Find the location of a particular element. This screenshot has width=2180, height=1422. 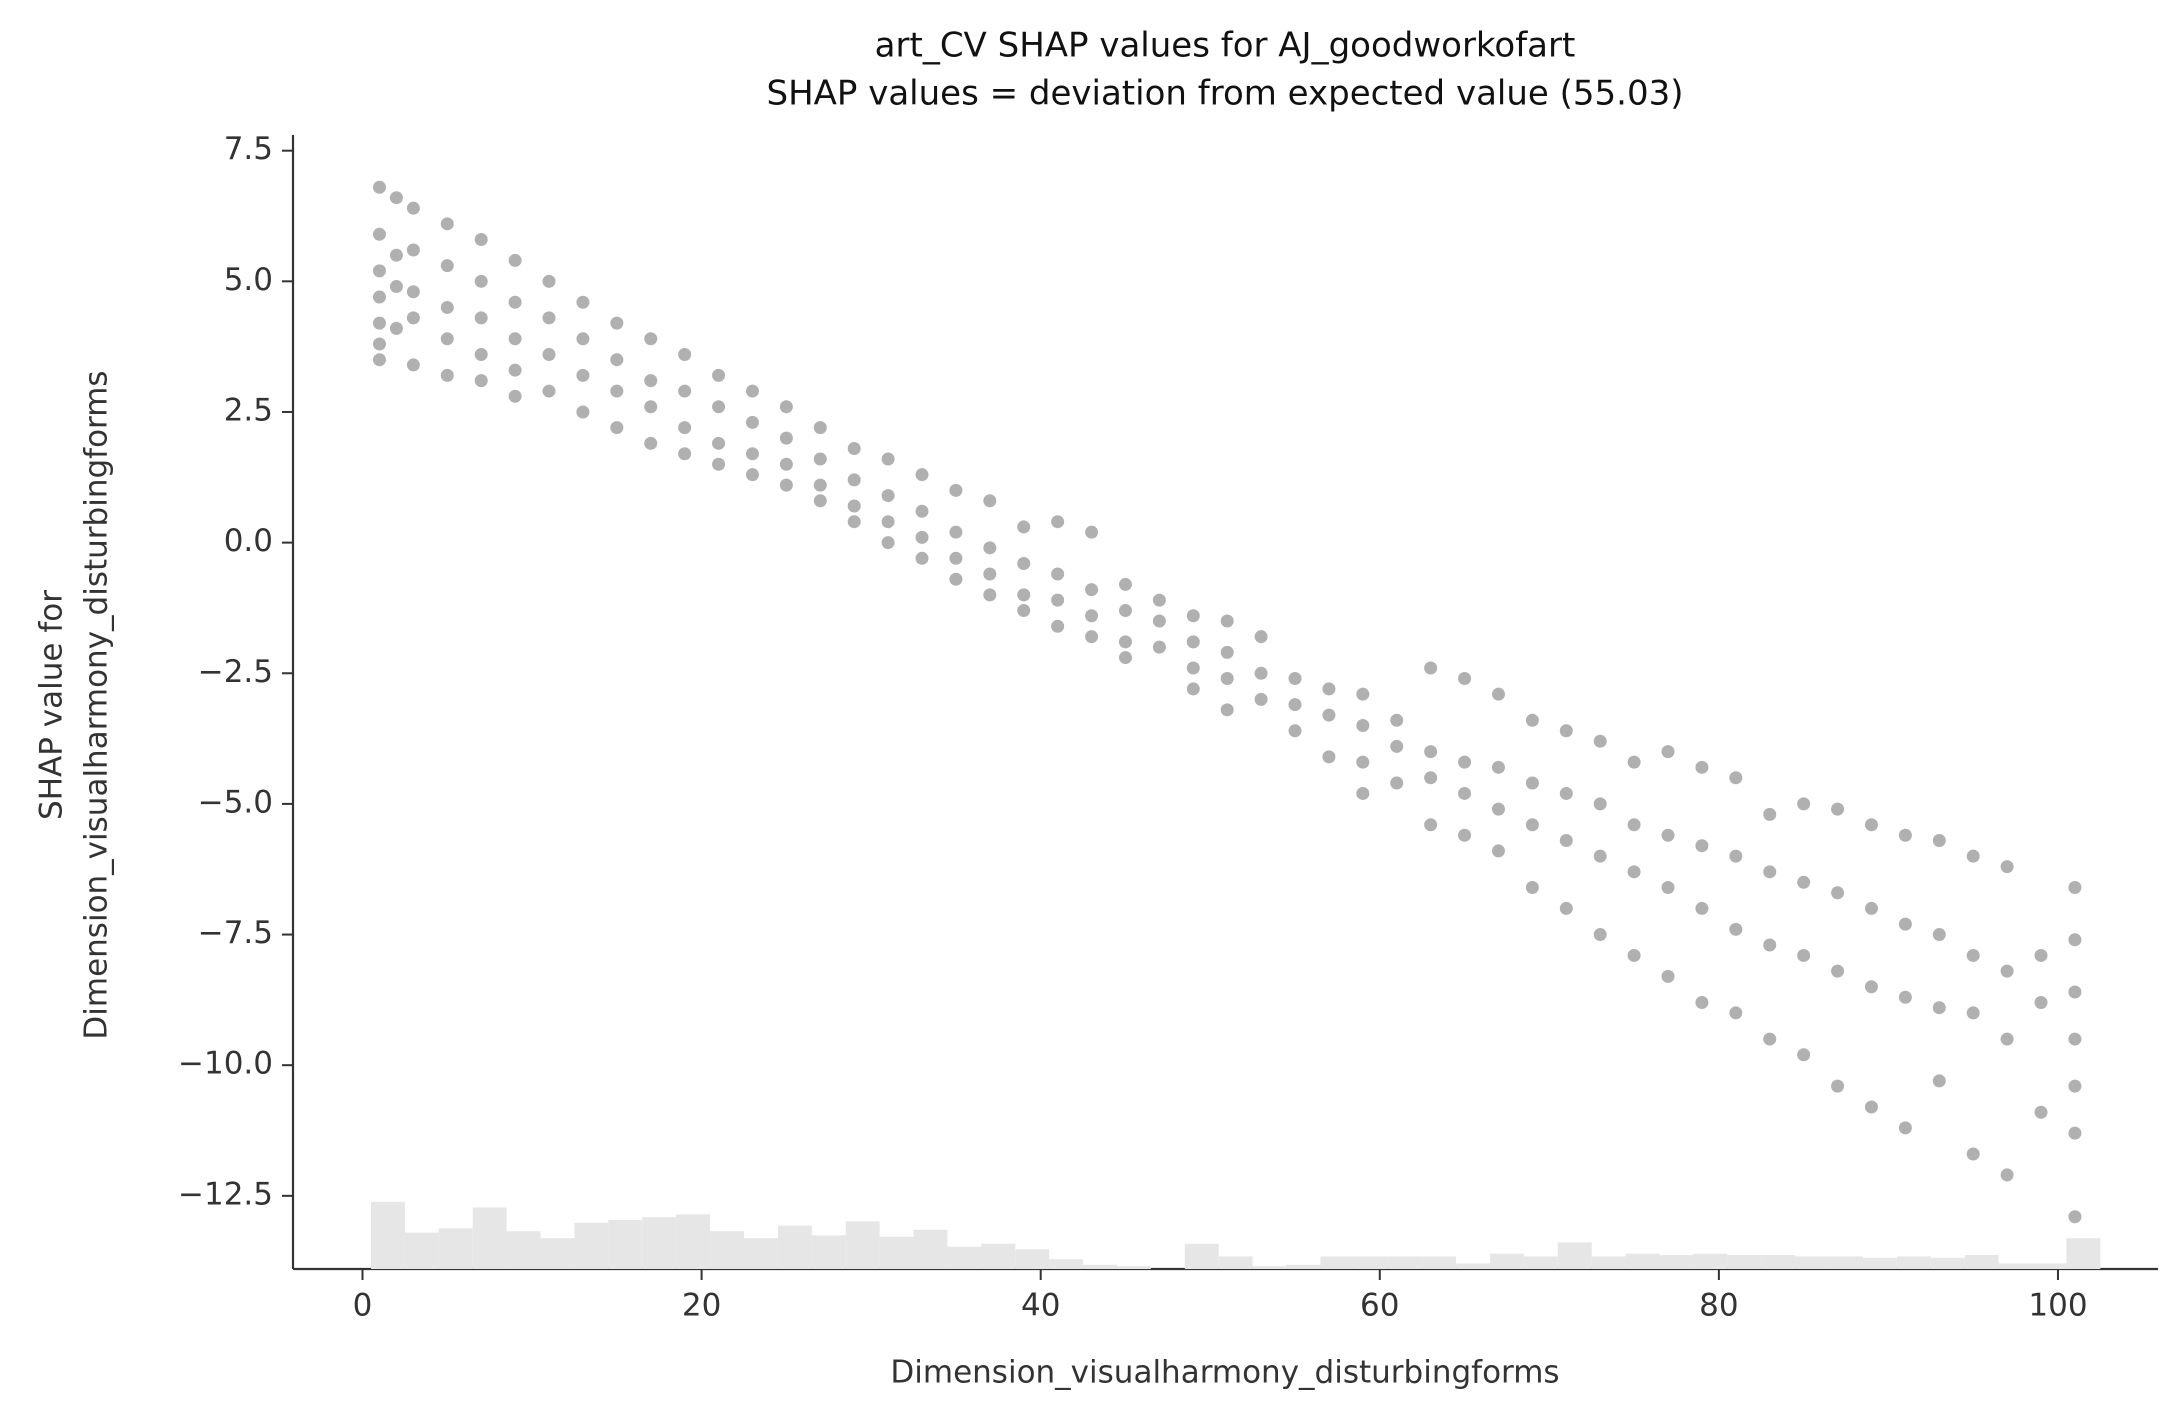

y-axis-label-line: SHAP value for is located at coordinates (52, 705).